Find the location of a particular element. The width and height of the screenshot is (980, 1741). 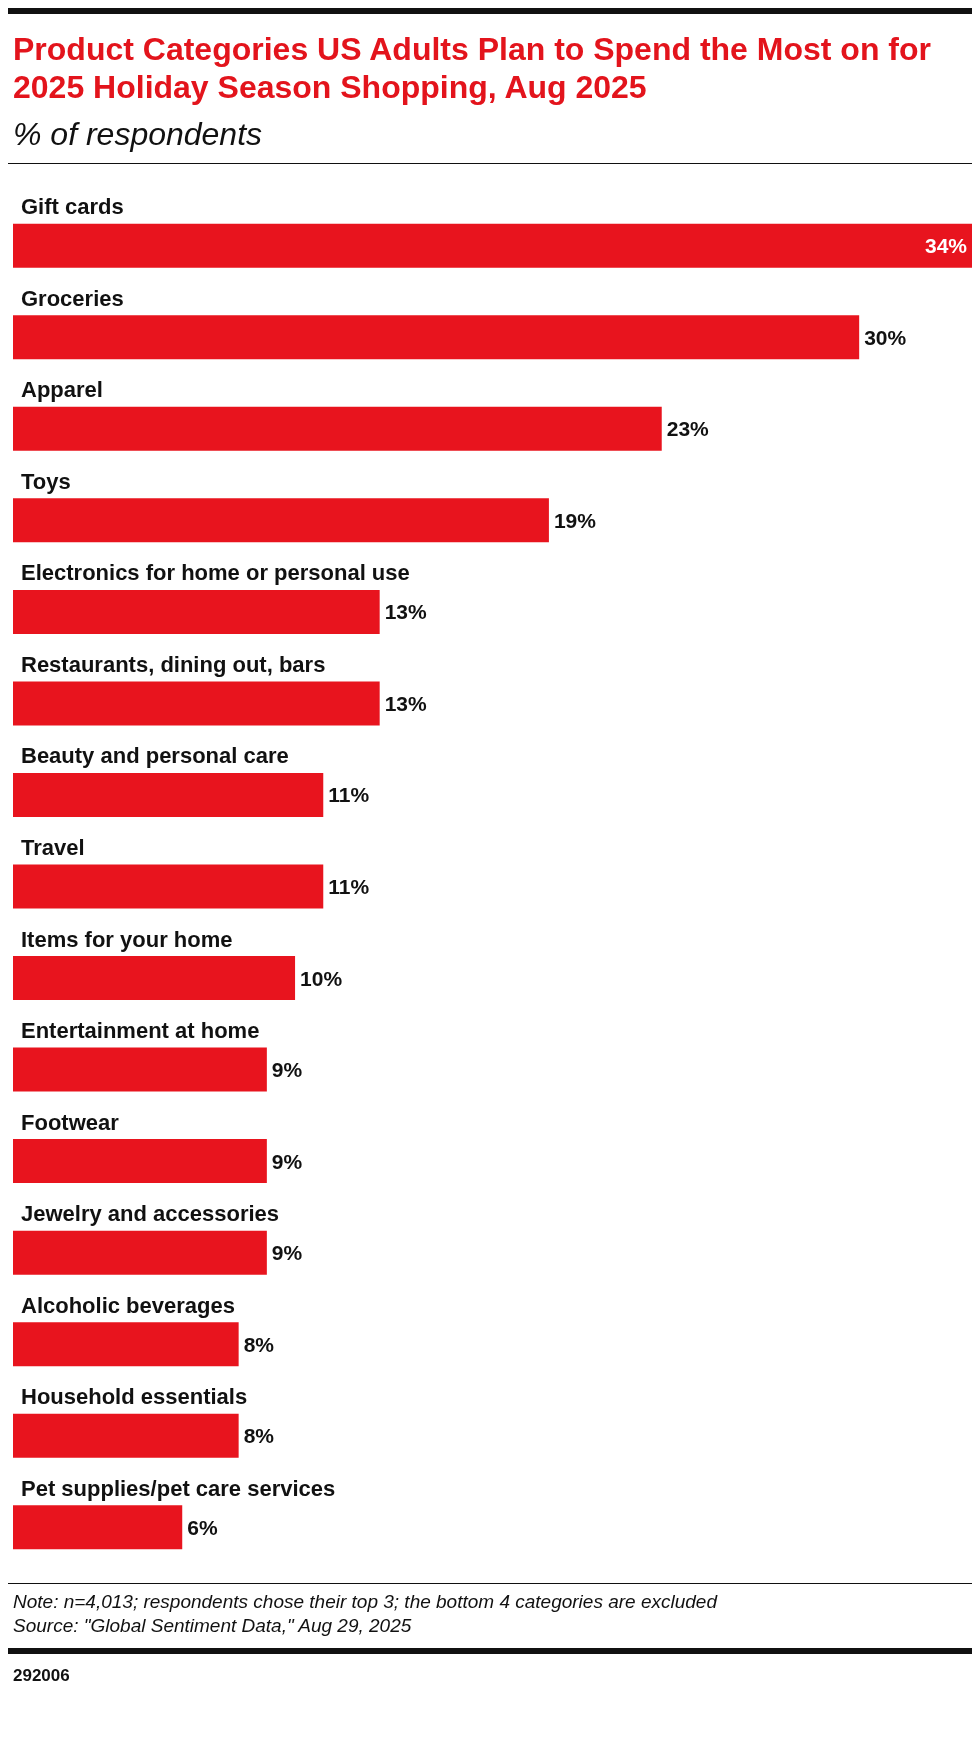

data-label: 19% is located at coordinates (575, 520).